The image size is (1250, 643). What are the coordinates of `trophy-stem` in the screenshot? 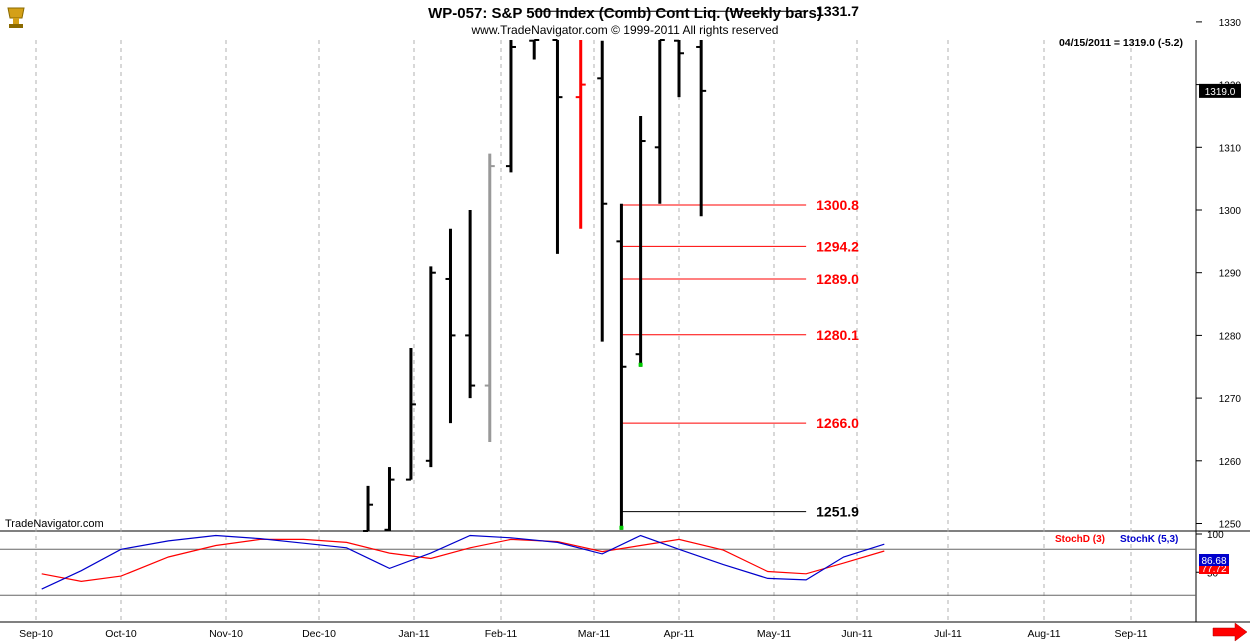 It's located at (16, 21).